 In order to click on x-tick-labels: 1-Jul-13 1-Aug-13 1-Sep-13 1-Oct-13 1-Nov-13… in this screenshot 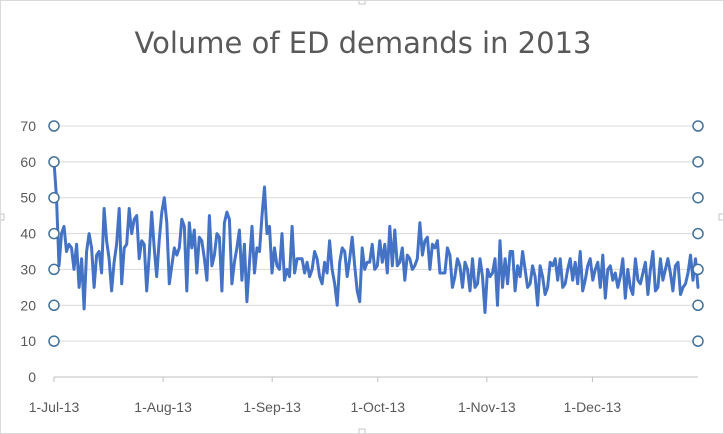, I will do `click(325, 407)`.